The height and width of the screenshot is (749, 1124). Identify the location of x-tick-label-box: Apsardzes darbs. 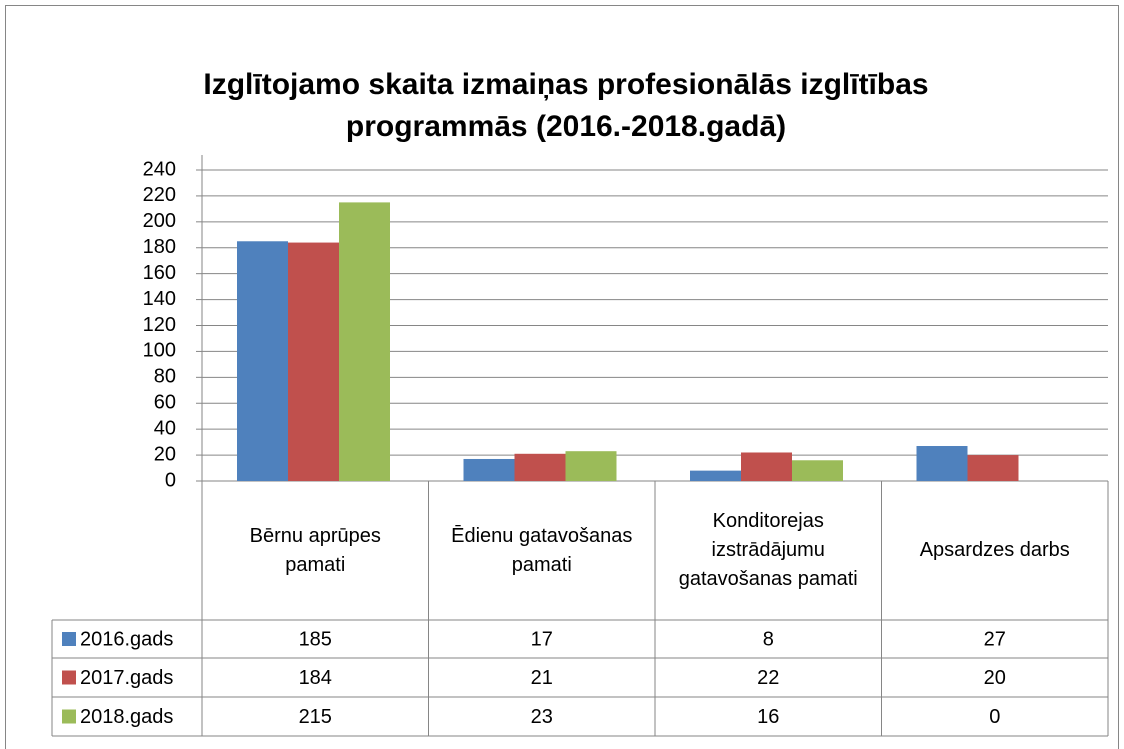
(994, 550).